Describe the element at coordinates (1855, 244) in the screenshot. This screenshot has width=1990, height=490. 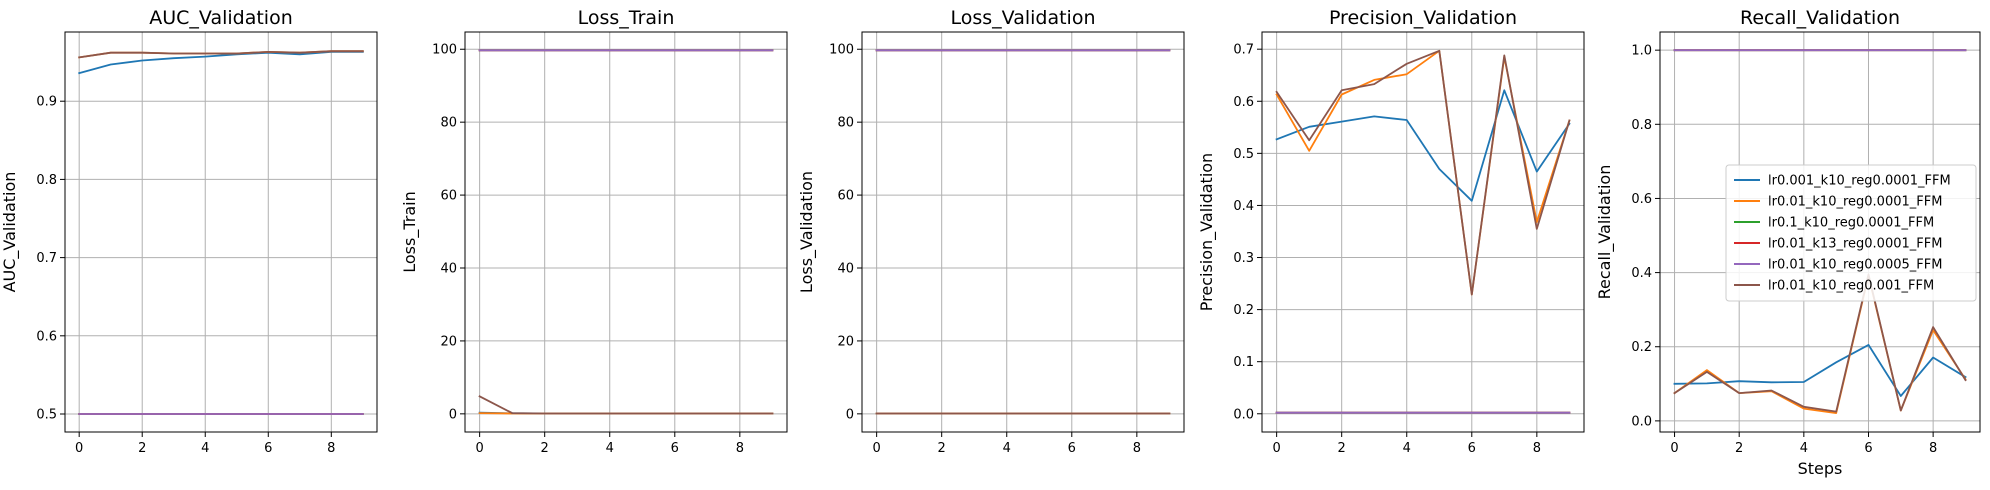
I see `legend-label: lr0.01_k13_reg0.0001_FFM` at that location.